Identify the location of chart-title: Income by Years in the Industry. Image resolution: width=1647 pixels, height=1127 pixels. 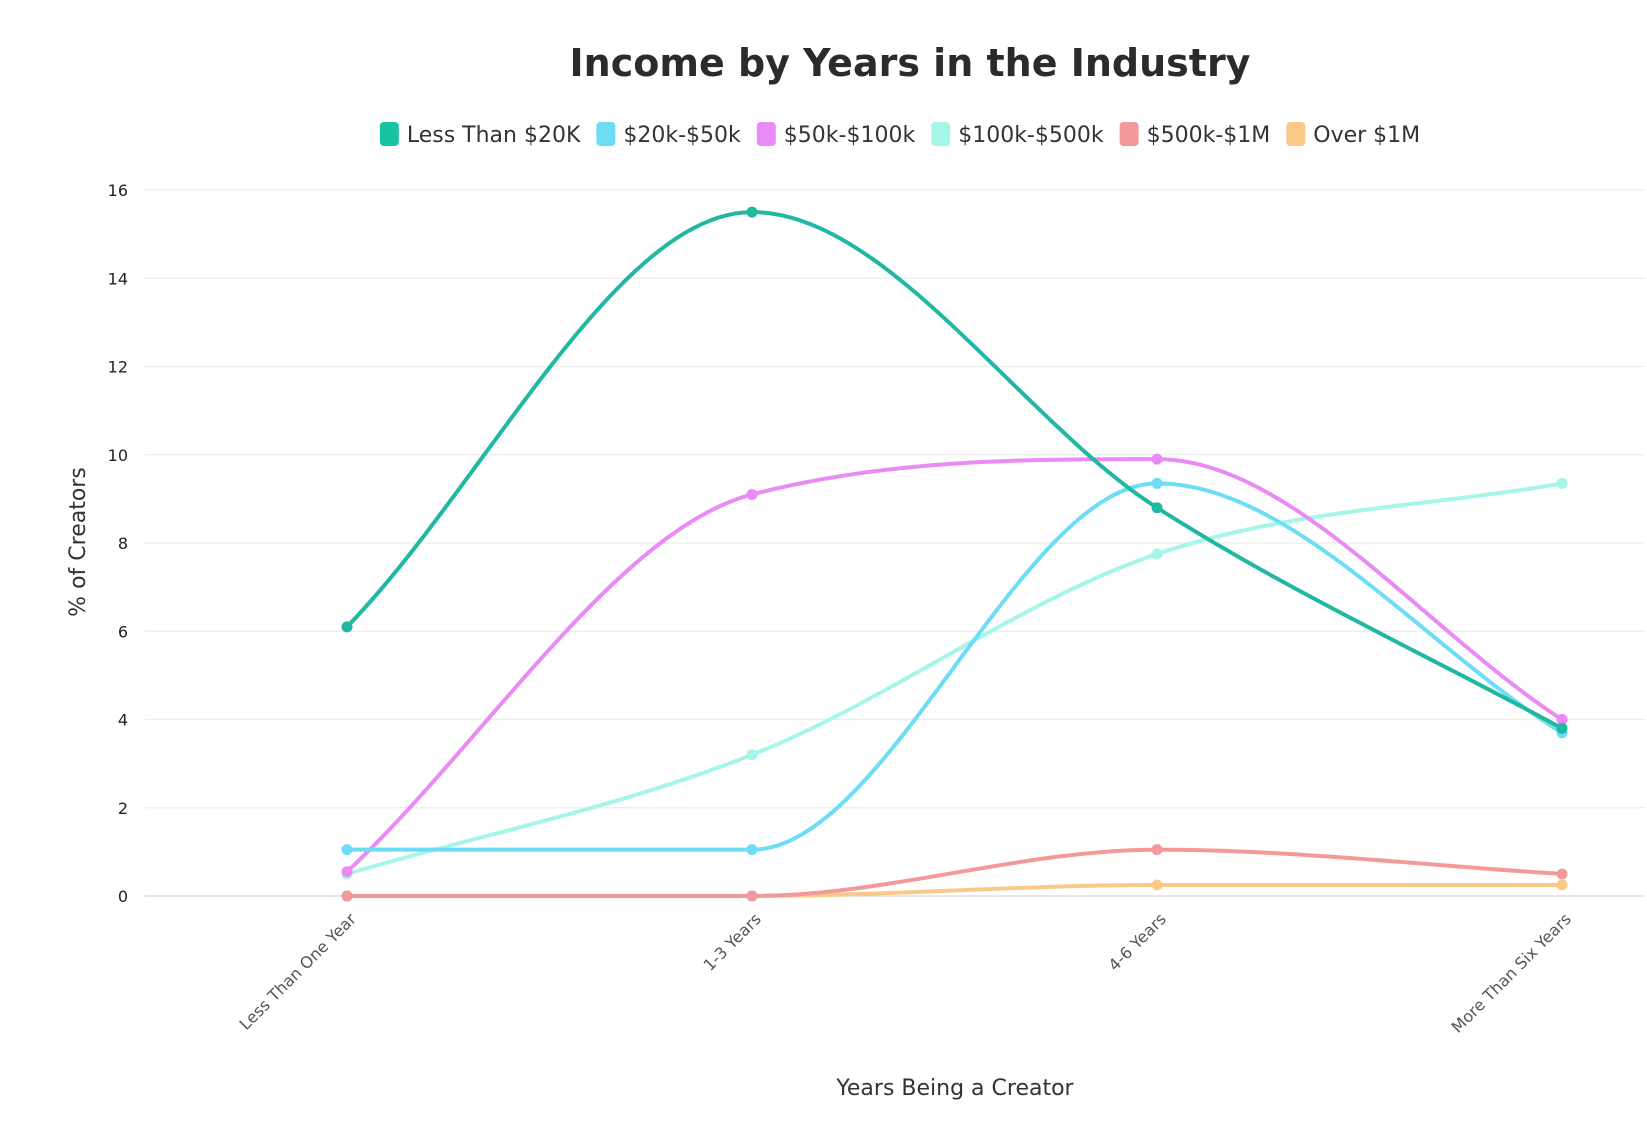
(910, 63).